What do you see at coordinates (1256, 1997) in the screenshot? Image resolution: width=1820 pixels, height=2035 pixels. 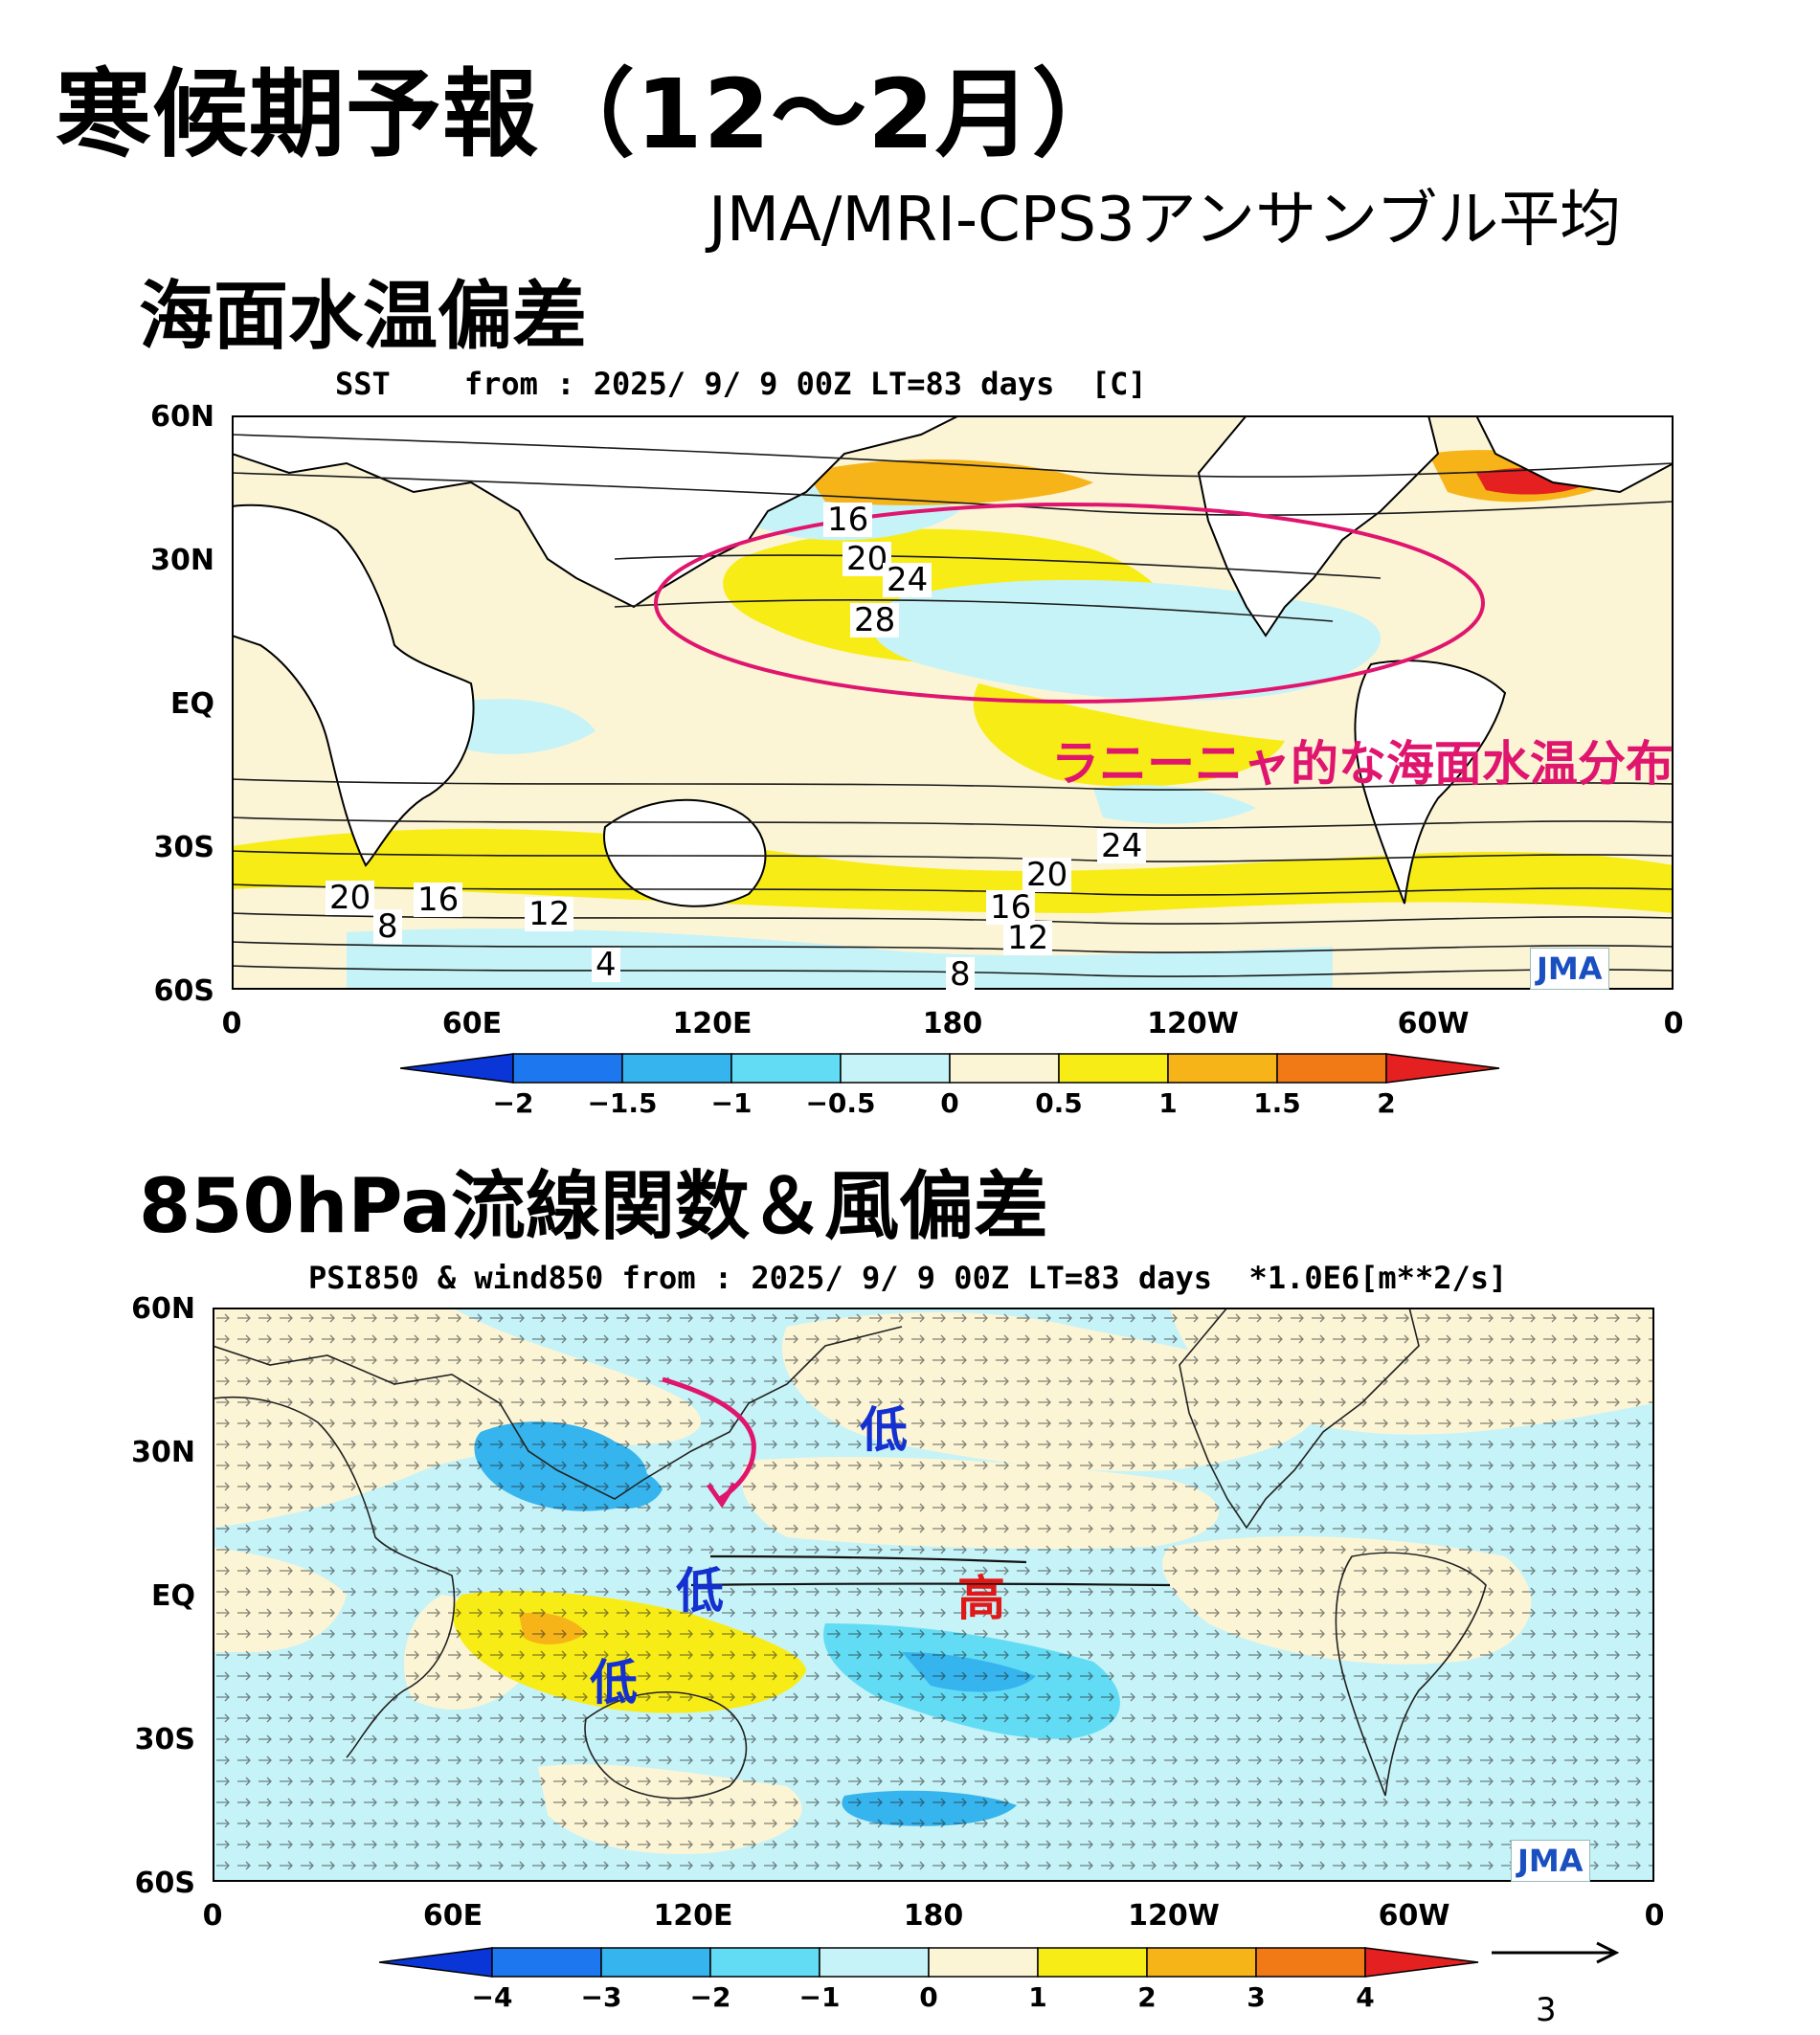 I see `colorbar-label: 3` at bounding box center [1256, 1997].